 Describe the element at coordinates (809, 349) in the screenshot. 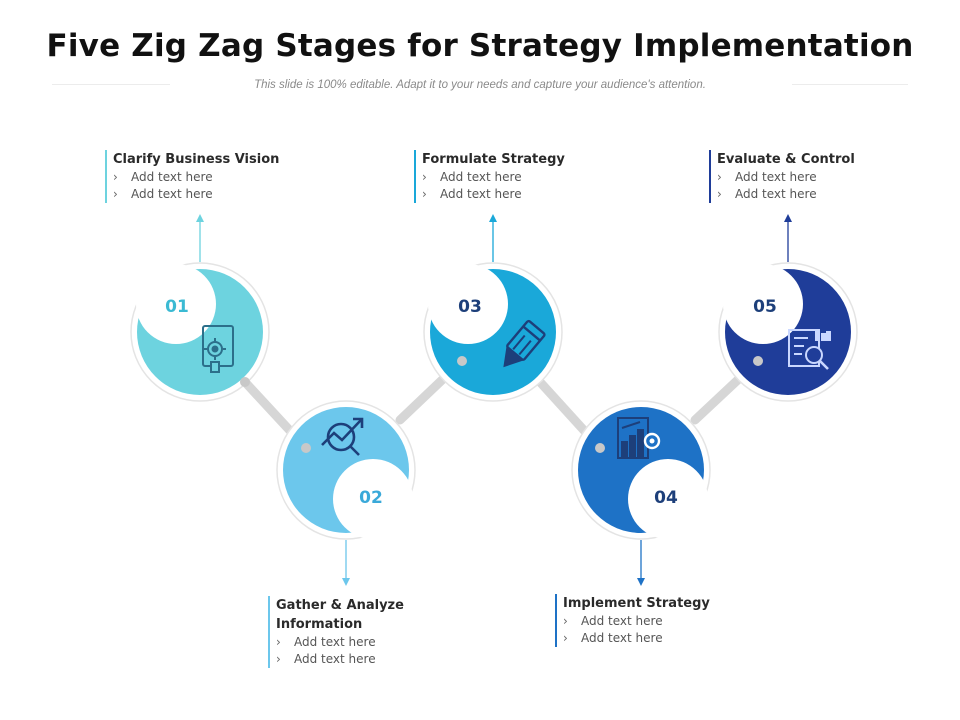

I see `report-magnifier-icon` at that location.